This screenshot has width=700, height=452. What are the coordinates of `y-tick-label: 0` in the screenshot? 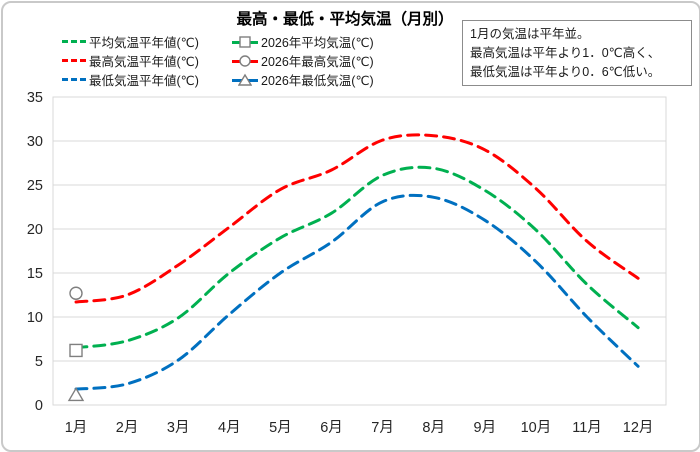 It's located at (39, 406).